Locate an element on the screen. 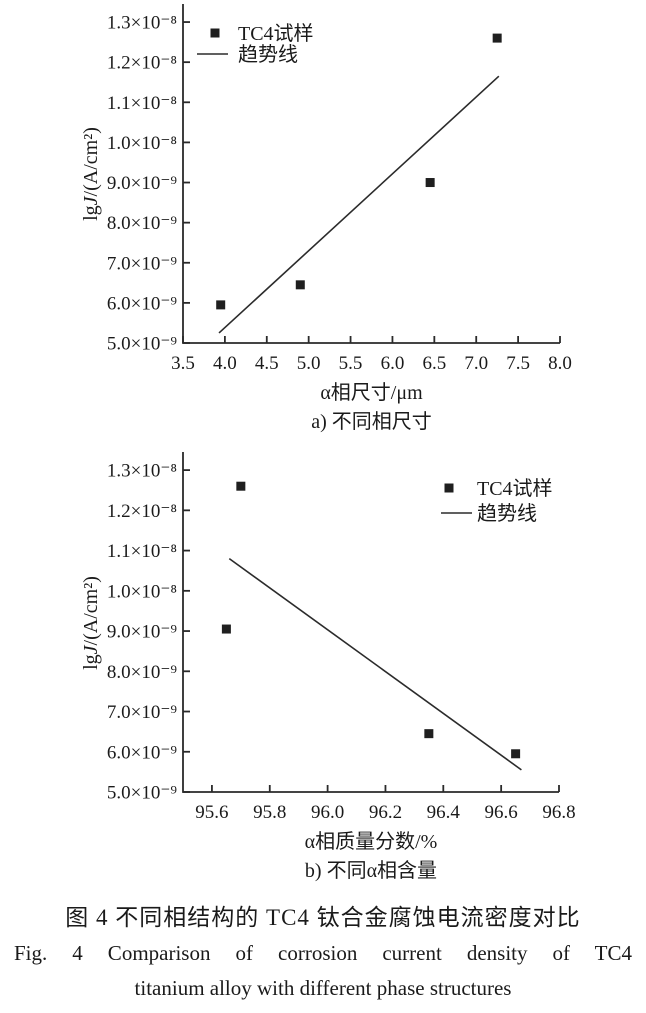  x-axis-title: α相尺寸/μm is located at coordinates (371, 392).